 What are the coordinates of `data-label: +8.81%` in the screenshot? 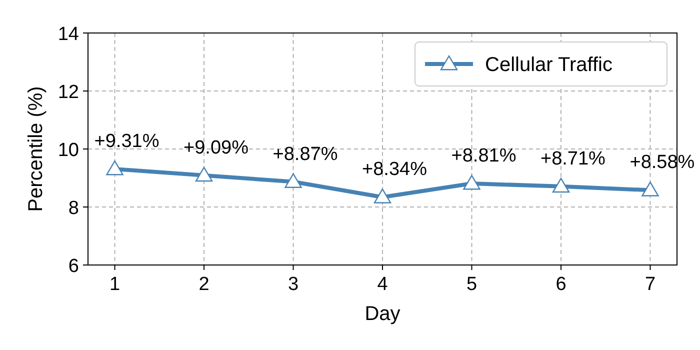 It's located at (483, 156).